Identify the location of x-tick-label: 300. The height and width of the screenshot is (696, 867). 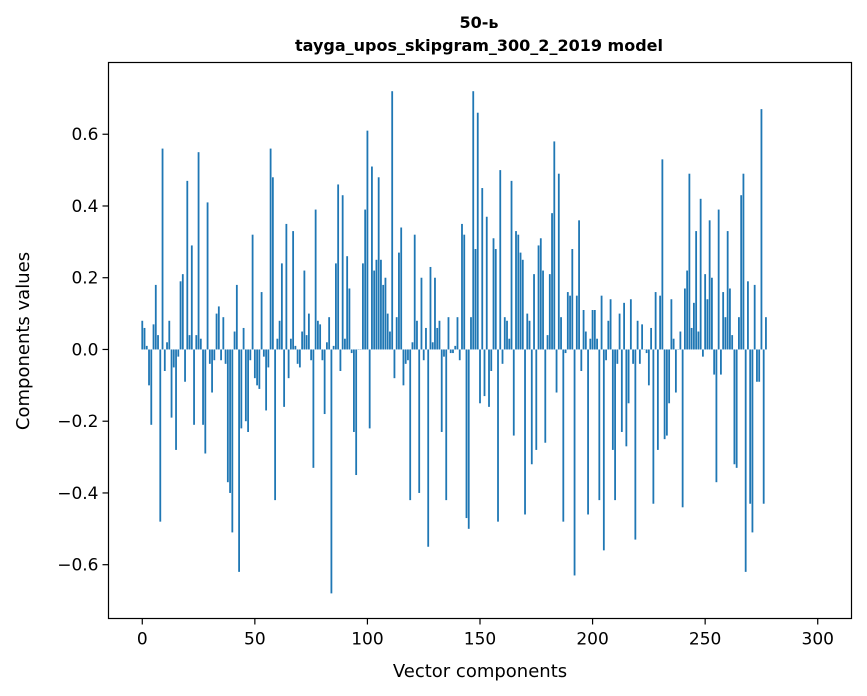
(818, 640).